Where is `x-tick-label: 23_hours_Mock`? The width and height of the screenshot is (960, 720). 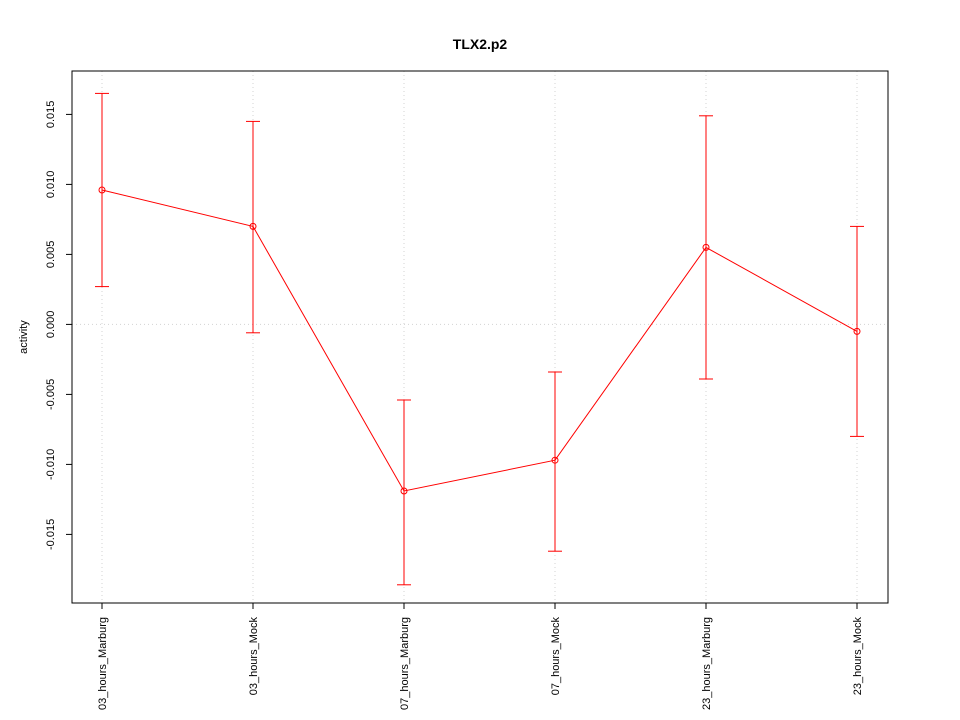
x-tick-label: 23_hours_Mock is located at coordinates (858, 656).